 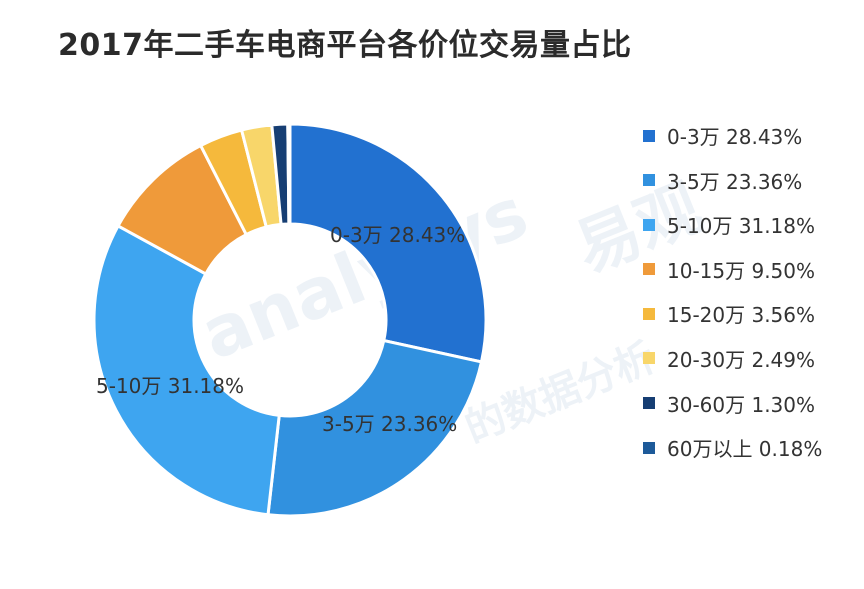 I want to click on legend-item: 0-3万 28.43%, so click(x=732, y=135).